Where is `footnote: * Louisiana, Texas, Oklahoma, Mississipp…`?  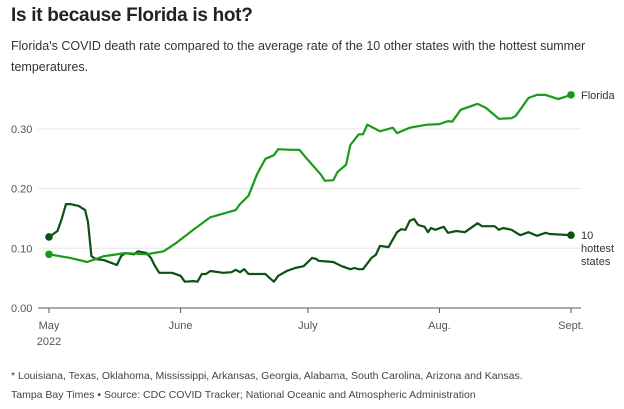
footnote: * Louisiana, Texas, Oklahoma, Mississipp… is located at coordinates (267, 376).